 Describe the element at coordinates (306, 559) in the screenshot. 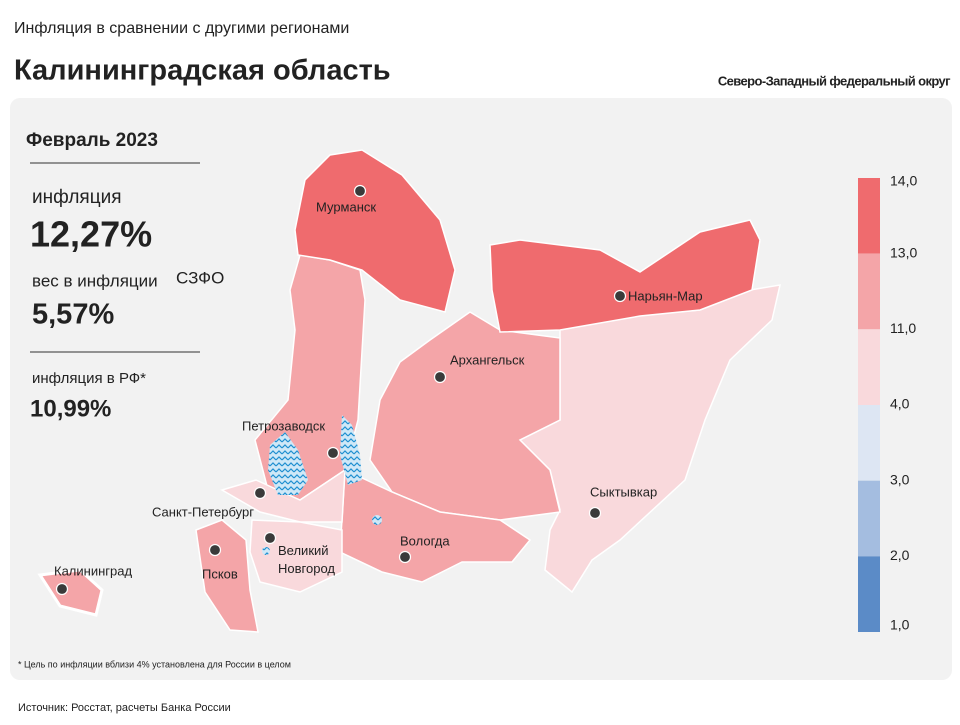

I see `city-label: Великий Новгород` at that location.